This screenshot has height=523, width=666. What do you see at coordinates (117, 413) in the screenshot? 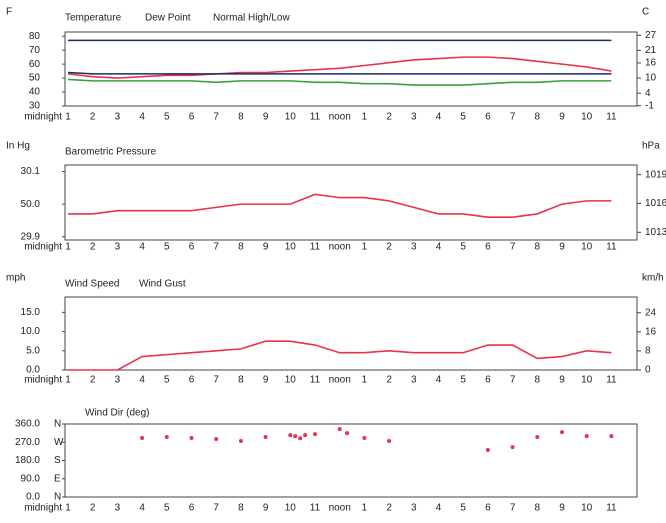
I see `legend-entry: Wind Dir (deg)` at bounding box center [117, 413].